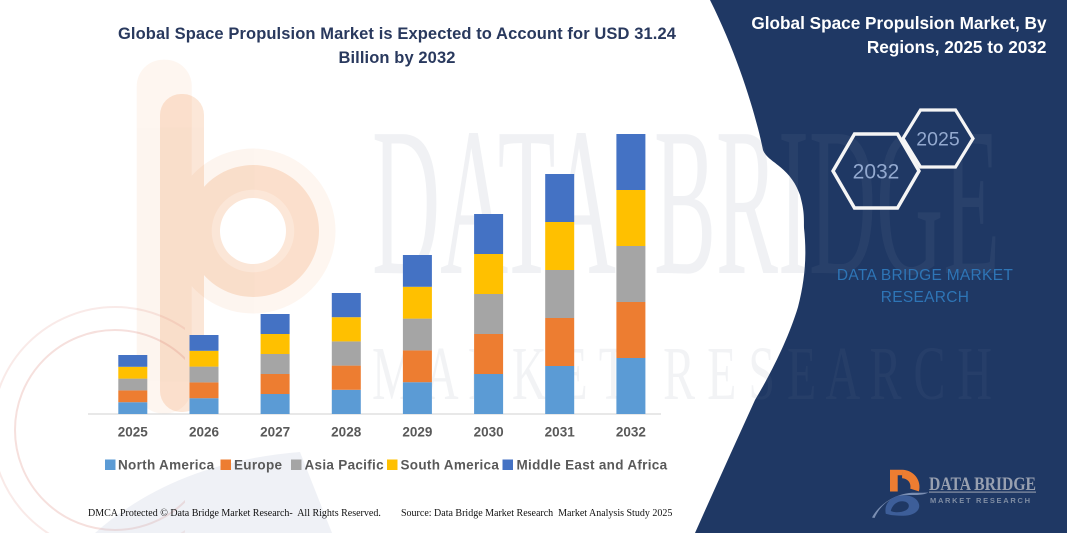 This screenshot has width=1067, height=533. What do you see at coordinates (166, 465) in the screenshot?
I see `svg-text: North America` at bounding box center [166, 465].